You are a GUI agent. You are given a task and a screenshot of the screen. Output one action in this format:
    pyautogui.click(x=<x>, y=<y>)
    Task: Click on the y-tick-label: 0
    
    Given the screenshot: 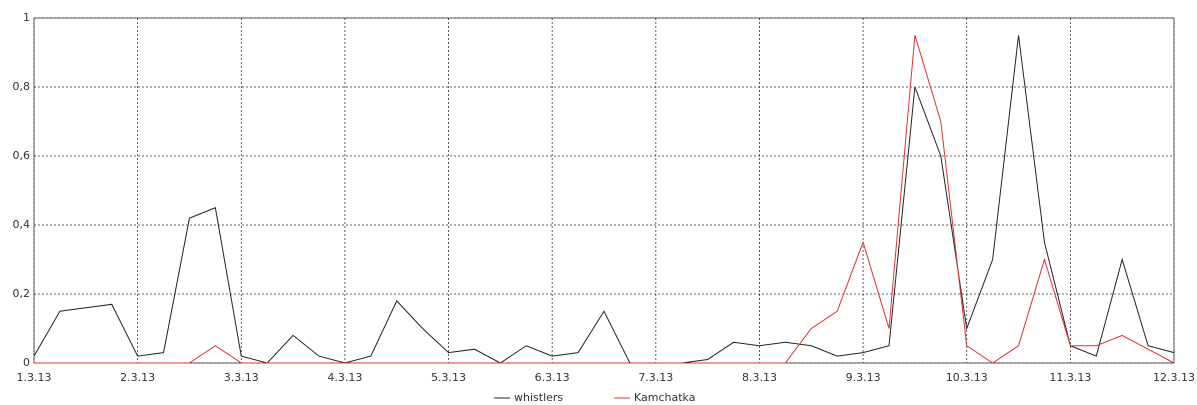 What is the action you would take?
    pyautogui.click(x=26, y=362)
    